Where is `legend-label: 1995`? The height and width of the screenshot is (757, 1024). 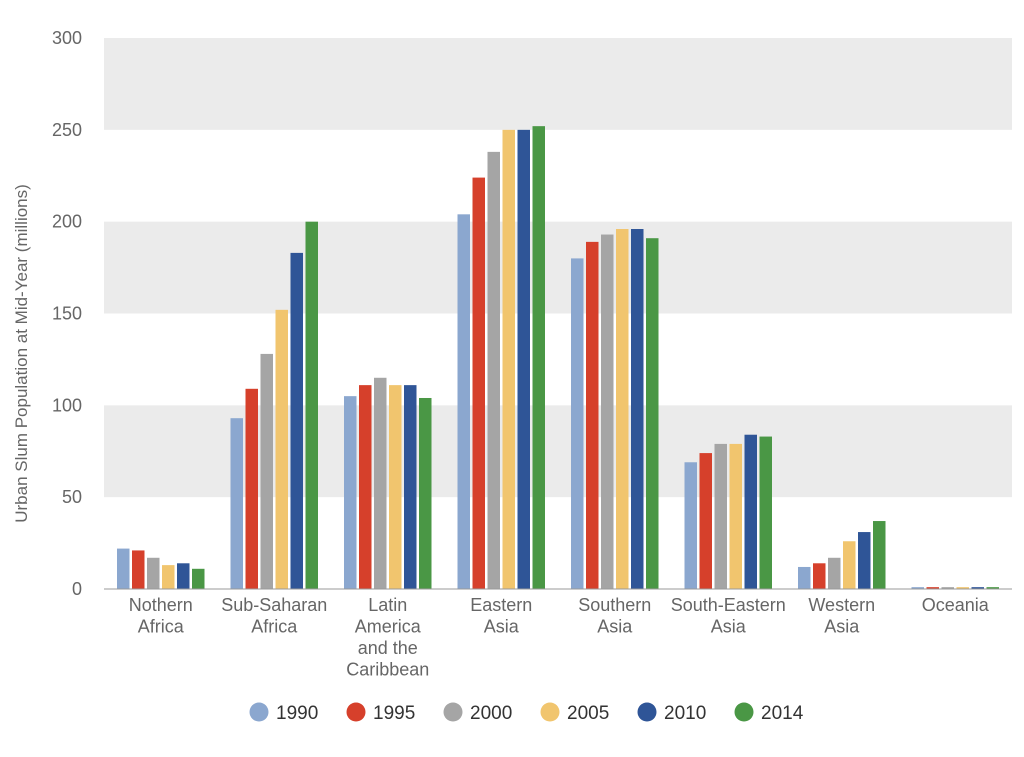
legend-label: 1995 is located at coordinates (394, 713).